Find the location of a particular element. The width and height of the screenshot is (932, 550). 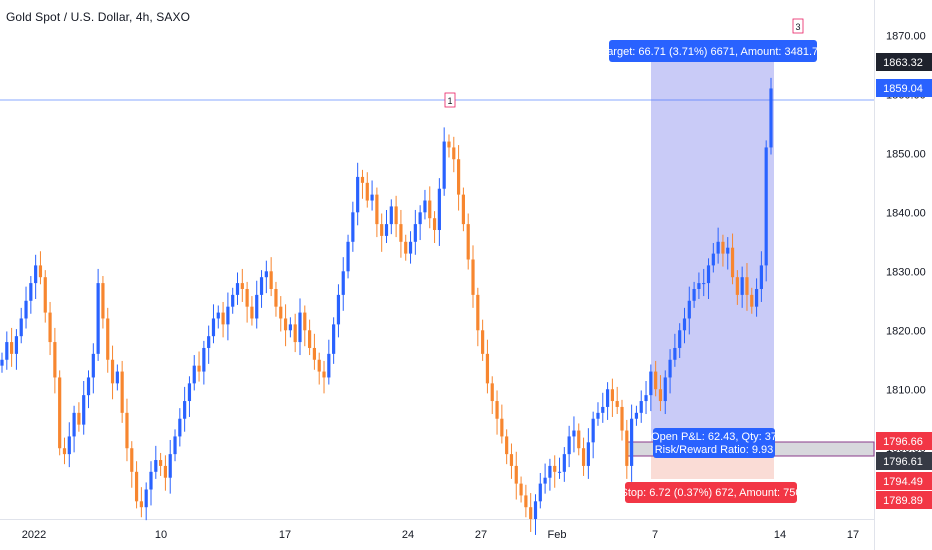

entry-price-tag: 1796.66 is located at coordinates (904, 441).